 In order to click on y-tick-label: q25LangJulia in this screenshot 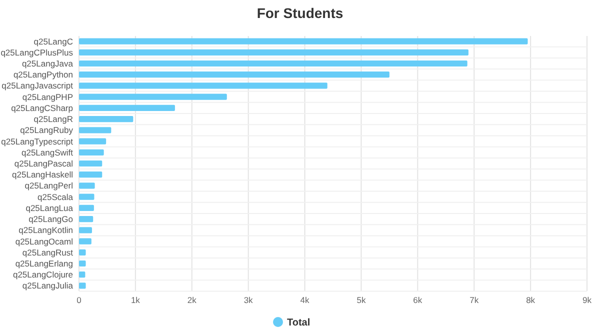, I will do `click(48, 285)`.